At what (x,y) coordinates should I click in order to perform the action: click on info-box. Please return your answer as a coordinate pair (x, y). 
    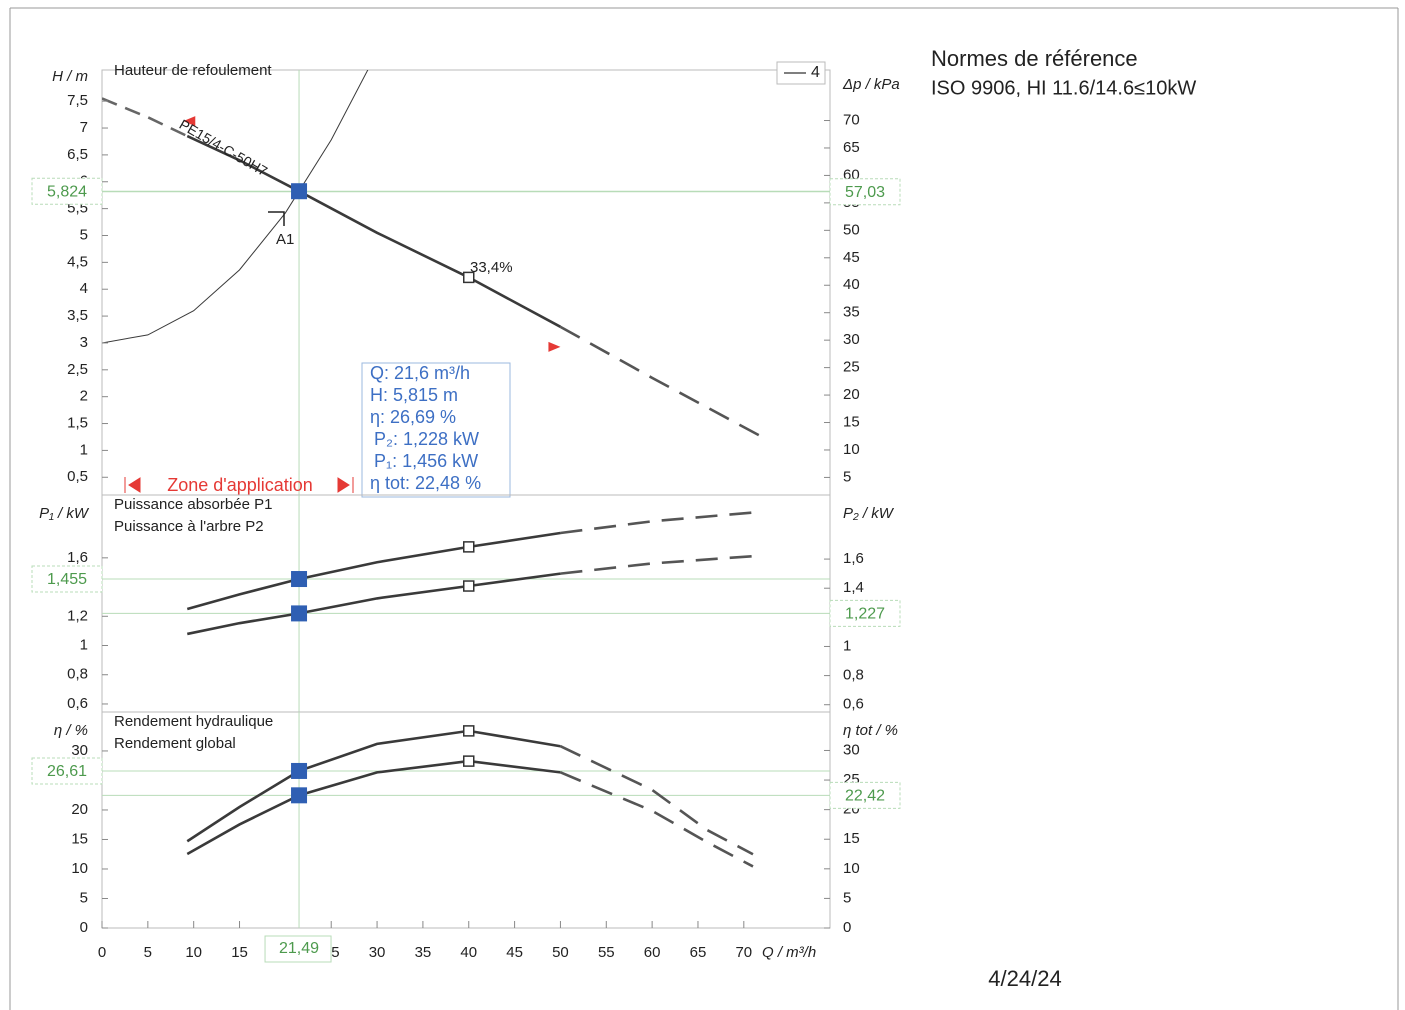
    Looking at the image, I should click on (436, 430).